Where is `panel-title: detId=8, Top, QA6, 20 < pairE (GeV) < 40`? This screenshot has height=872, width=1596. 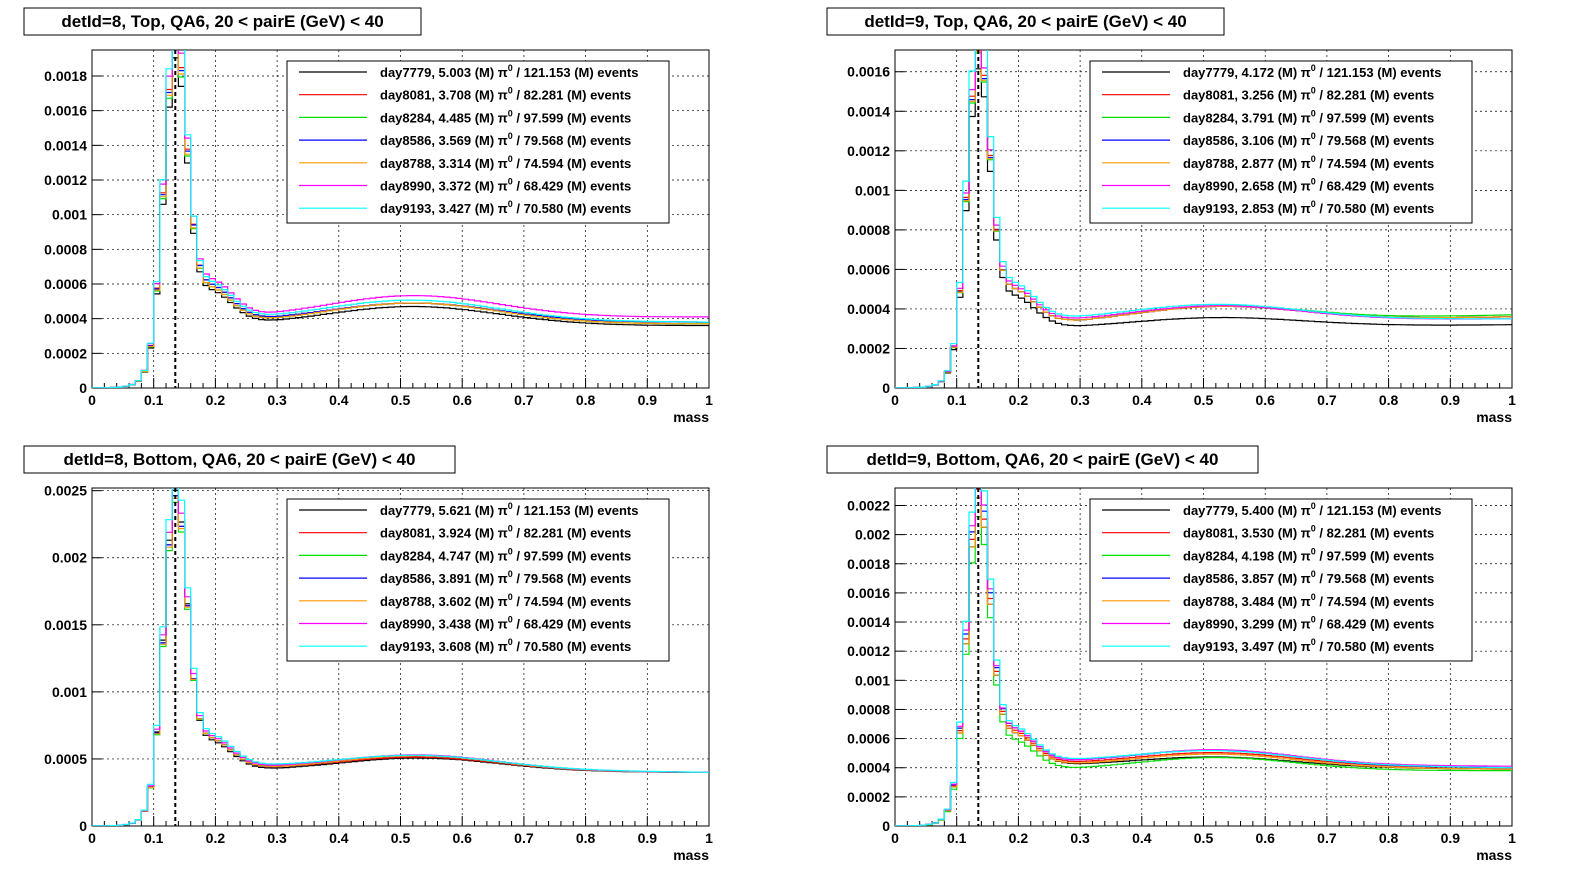 panel-title: detId=8, Top, QA6, 20 < pairE (GeV) < 40 is located at coordinates (222, 21).